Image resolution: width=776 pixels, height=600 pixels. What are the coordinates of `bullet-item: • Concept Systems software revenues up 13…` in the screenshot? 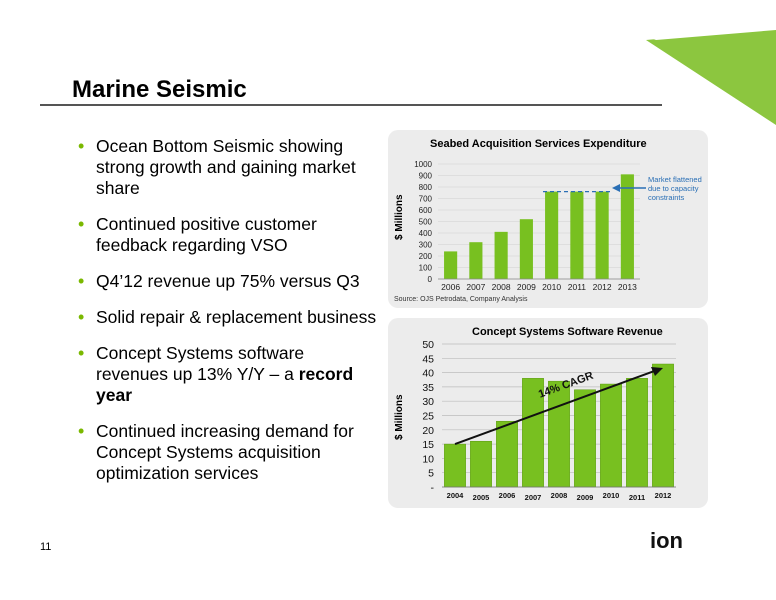 It's located at (216, 374).